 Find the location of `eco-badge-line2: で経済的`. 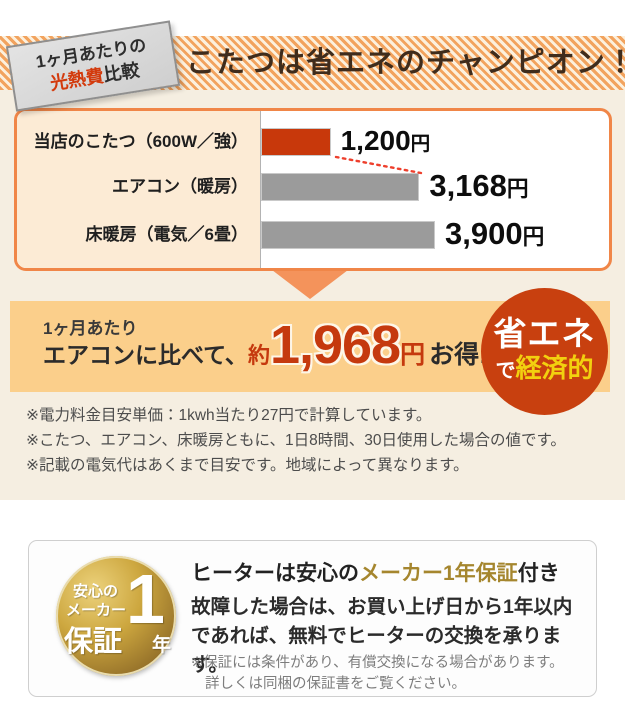

eco-badge-line2: で経済的 is located at coordinates (544, 369).